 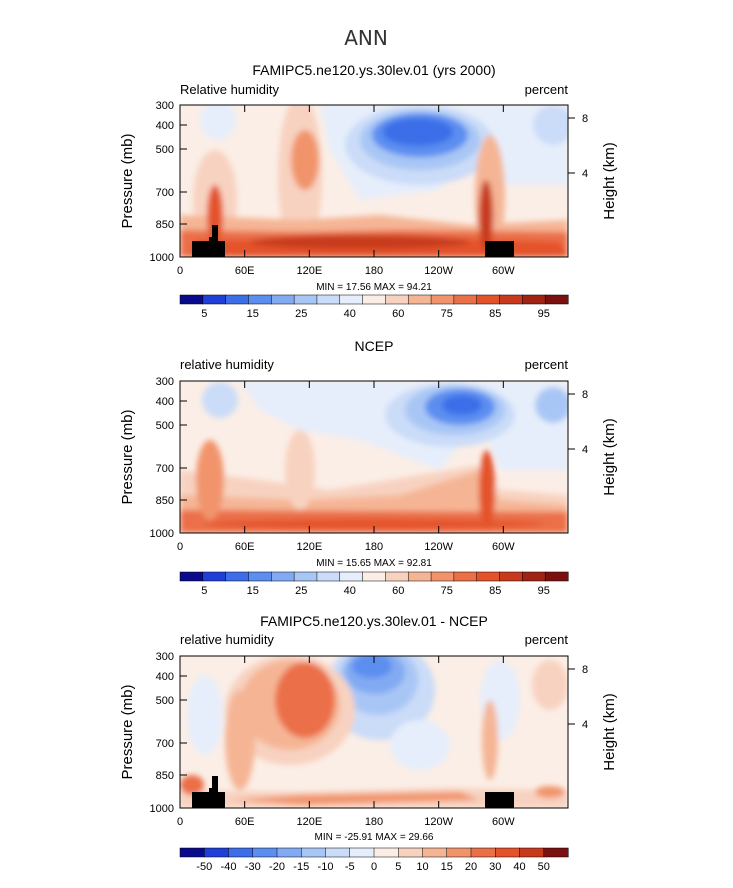 I want to click on figure-title: ANN, so click(x=366, y=38).